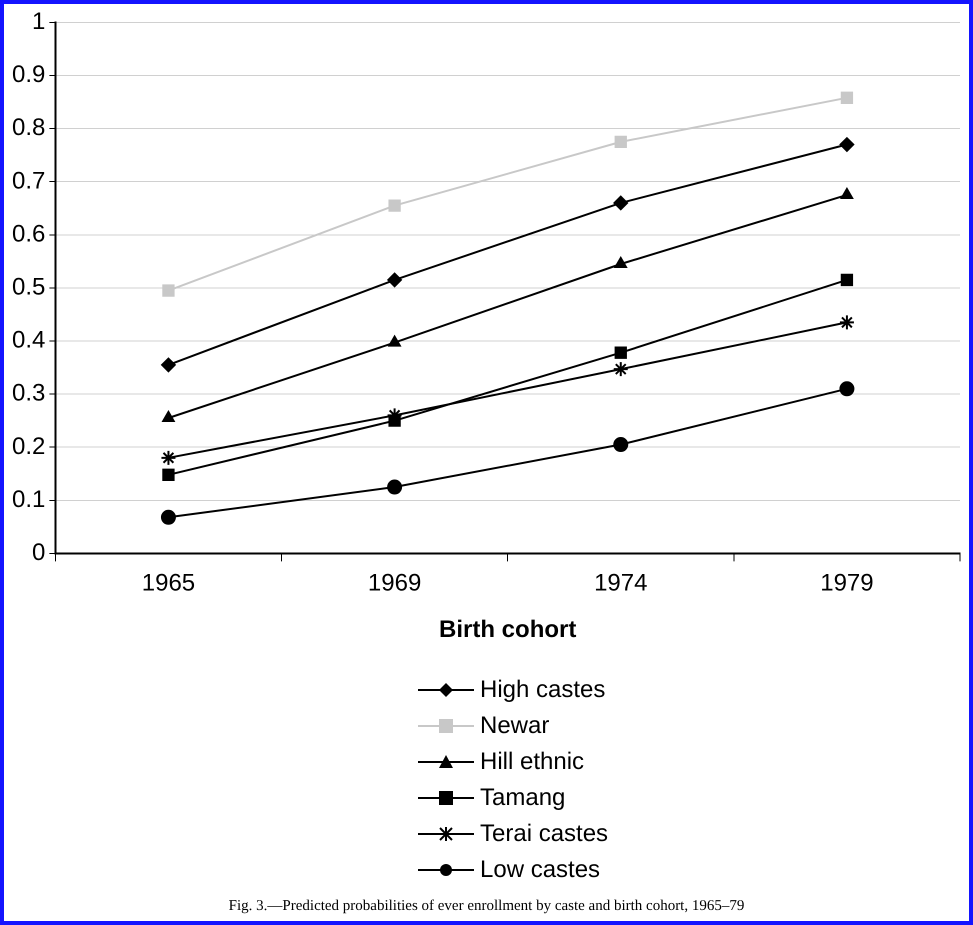 This screenshot has height=925, width=973. I want to click on x-tick-label: 1974, so click(621, 582).